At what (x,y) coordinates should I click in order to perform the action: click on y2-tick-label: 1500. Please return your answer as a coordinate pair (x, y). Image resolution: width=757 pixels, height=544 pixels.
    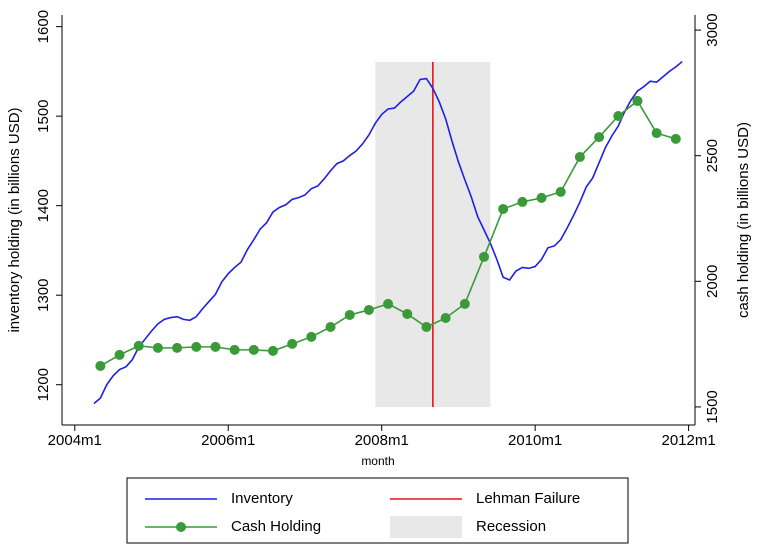
    Looking at the image, I should click on (712, 406).